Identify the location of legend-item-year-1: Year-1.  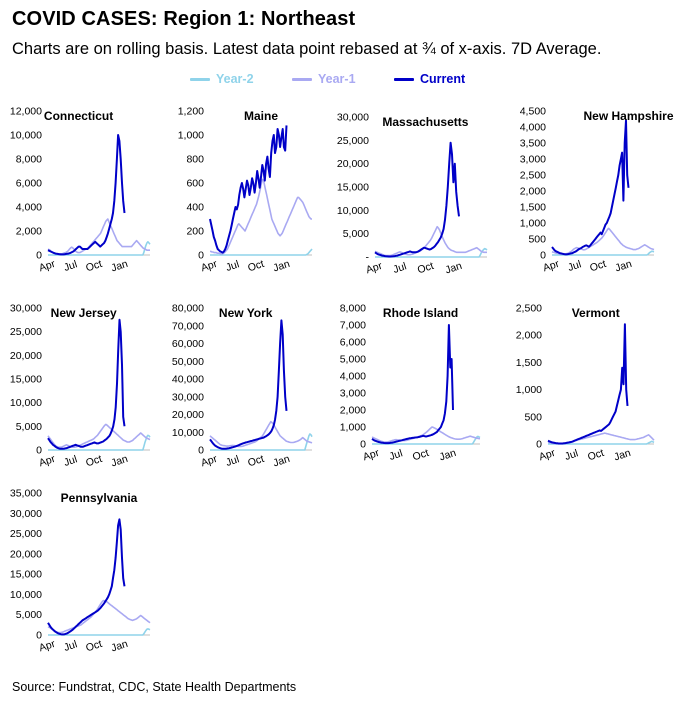
(324, 79).